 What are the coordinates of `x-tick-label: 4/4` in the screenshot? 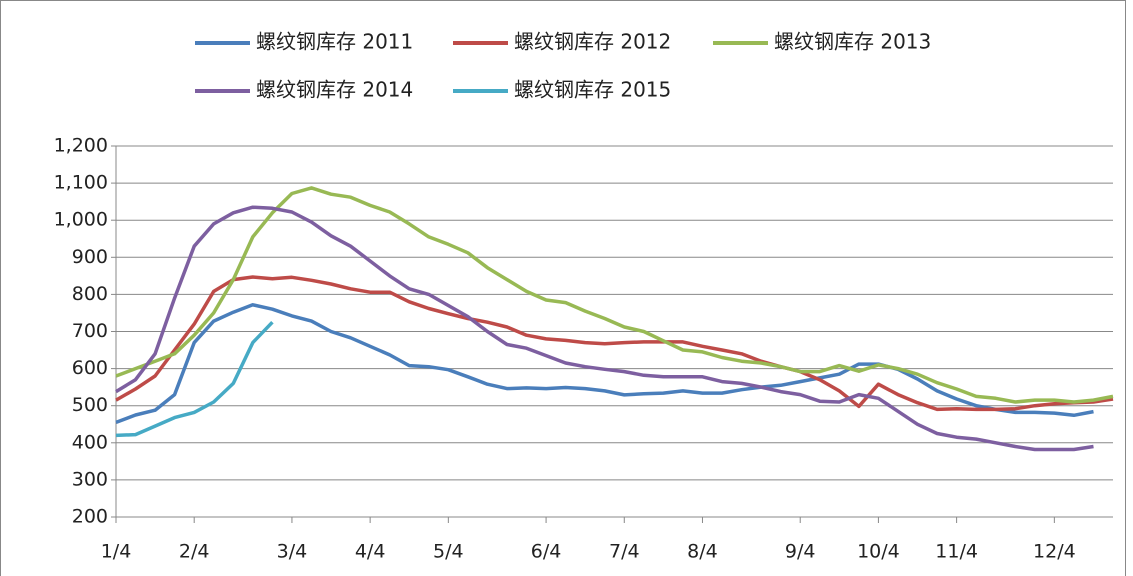 It's located at (370, 552).